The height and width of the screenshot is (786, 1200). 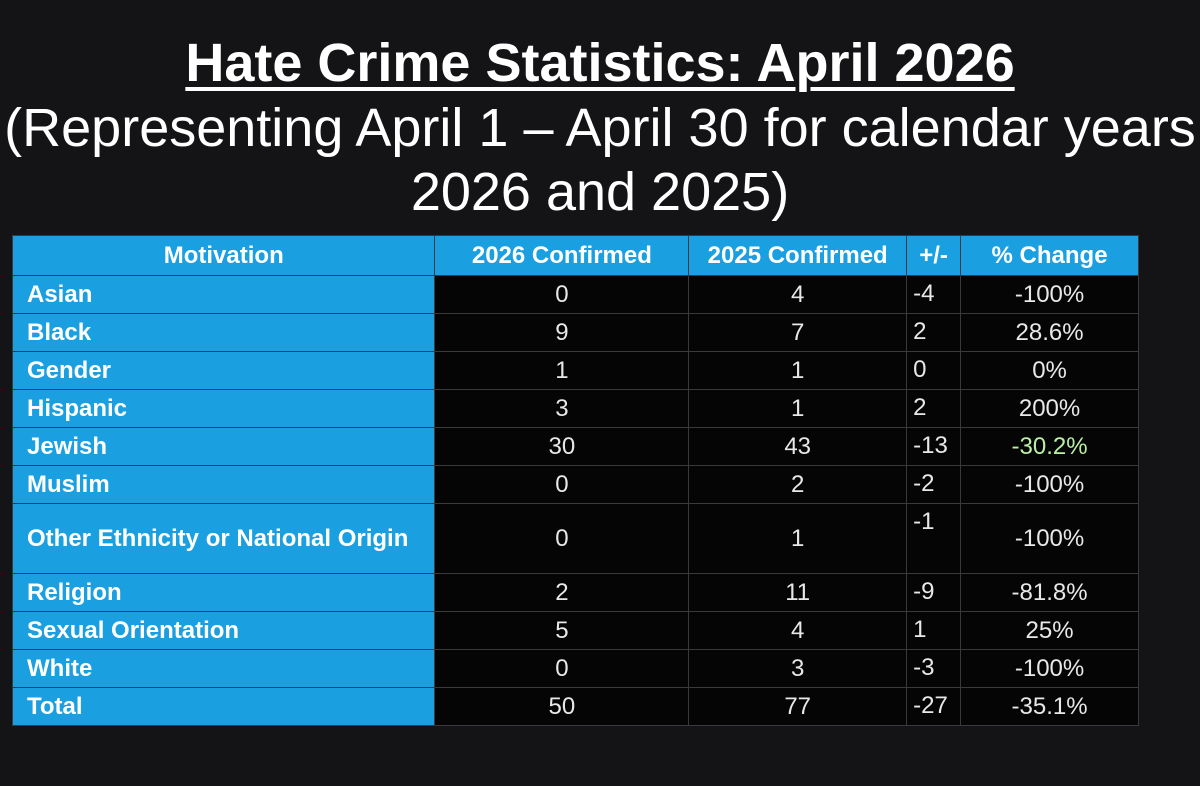 What do you see at coordinates (562, 332) in the screenshot?
I see `value-2026-cell: 9` at bounding box center [562, 332].